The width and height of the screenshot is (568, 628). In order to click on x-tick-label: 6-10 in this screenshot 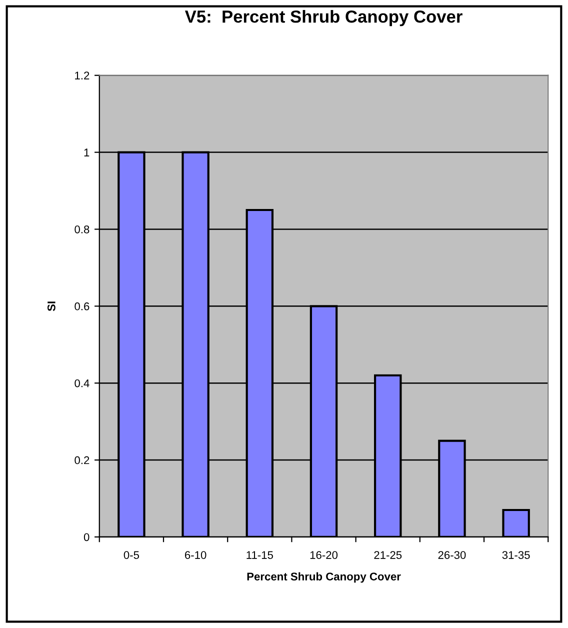, I will do `click(195, 555)`.